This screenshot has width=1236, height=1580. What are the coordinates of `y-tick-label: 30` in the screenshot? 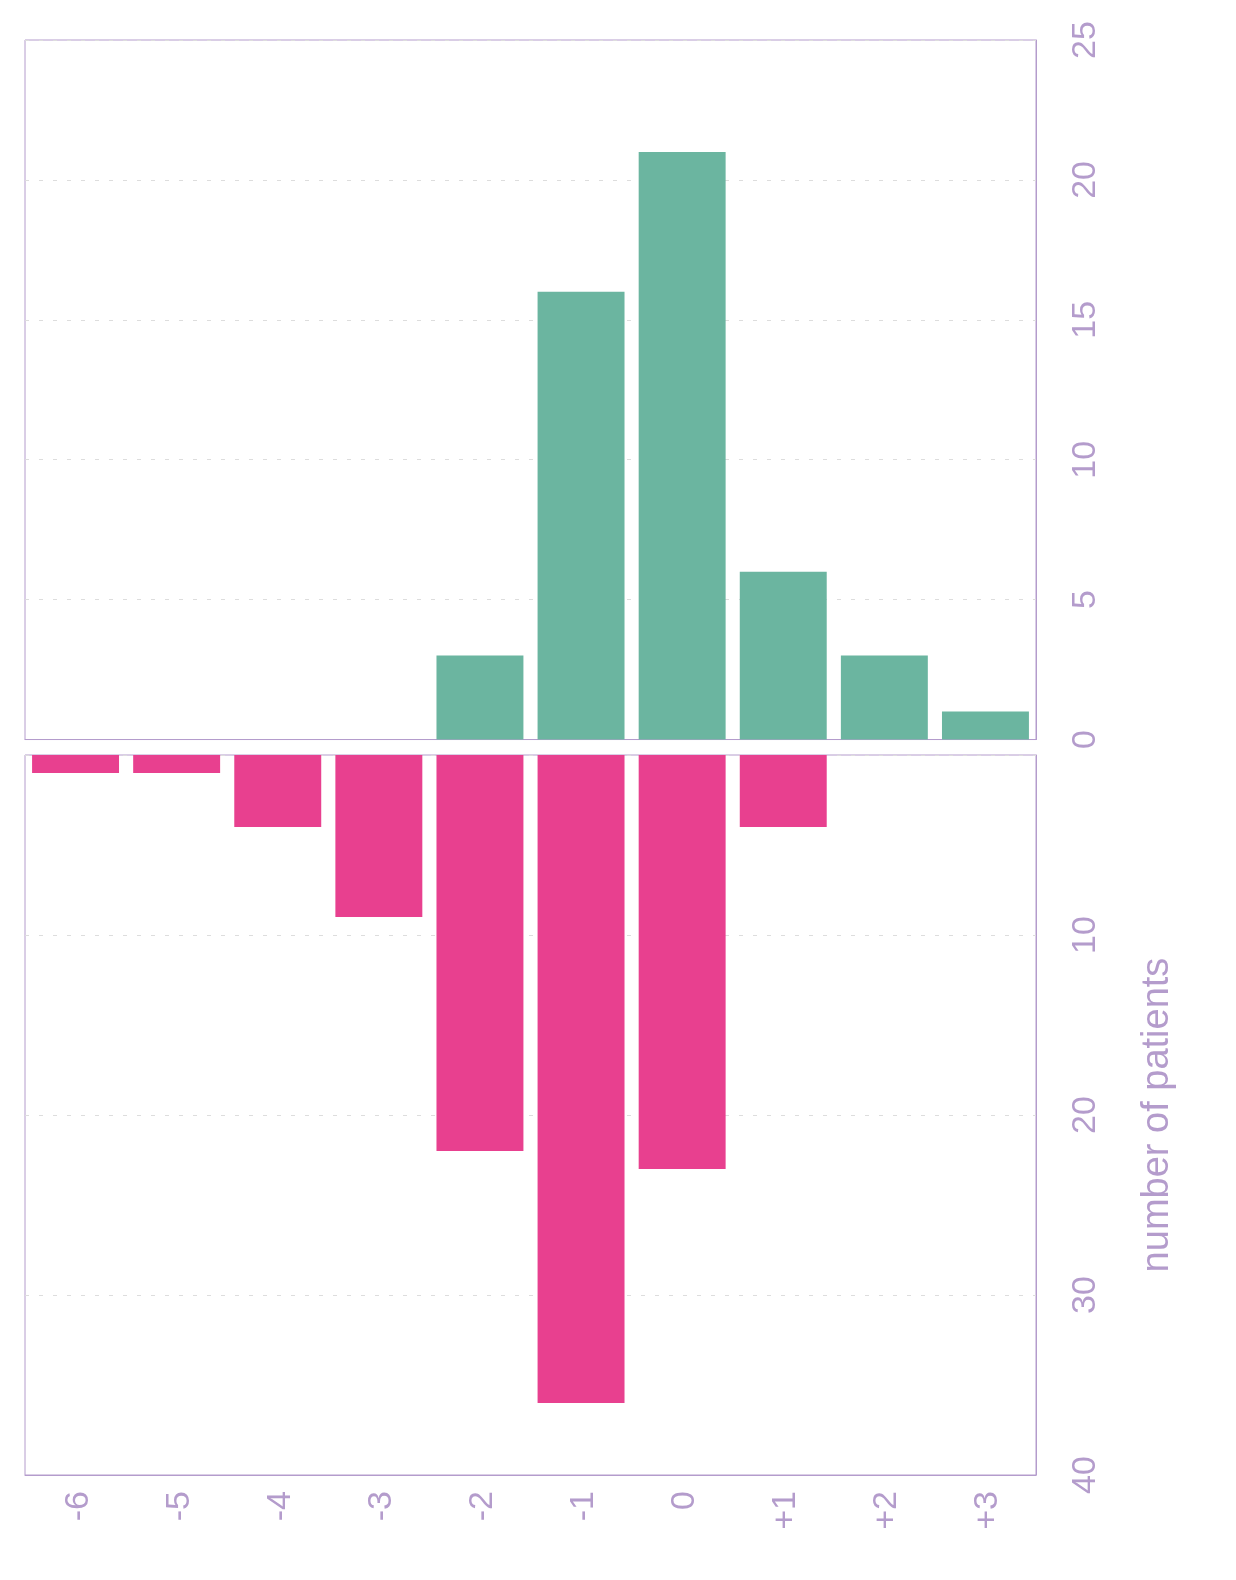 It's located at (1083, 1295).